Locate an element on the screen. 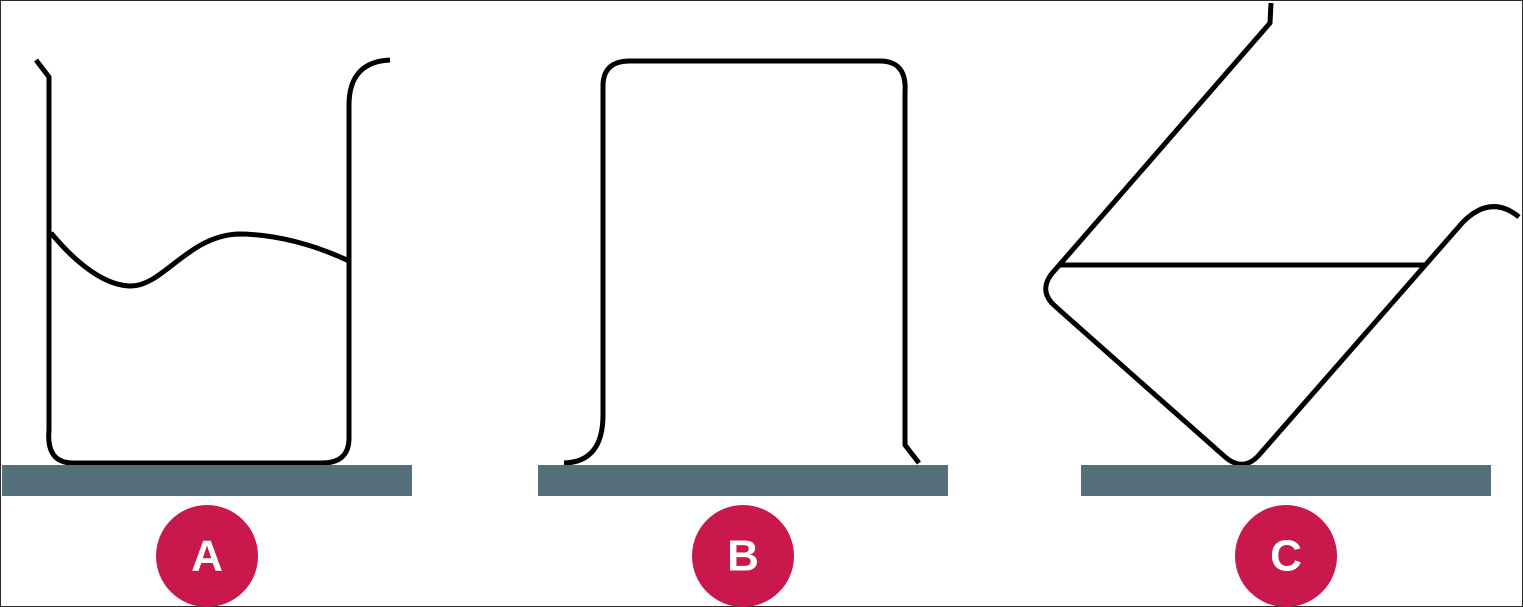 This screenshot has width=1523, height=607. badge-label-b: B is located at coordinates (743, 556).